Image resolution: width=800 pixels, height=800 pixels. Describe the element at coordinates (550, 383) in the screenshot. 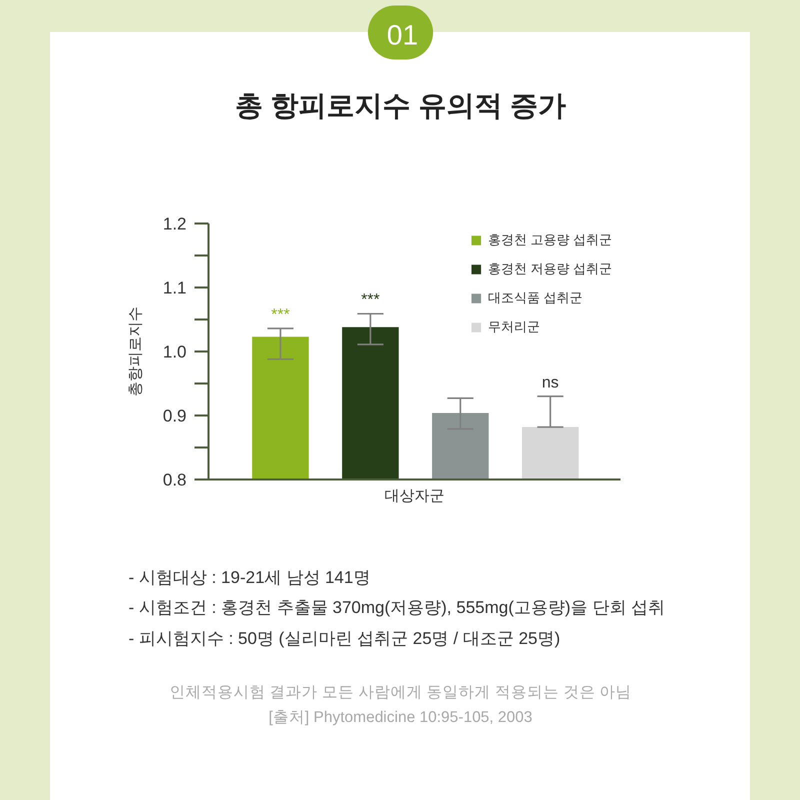

I see `data-label: ns` at that location.